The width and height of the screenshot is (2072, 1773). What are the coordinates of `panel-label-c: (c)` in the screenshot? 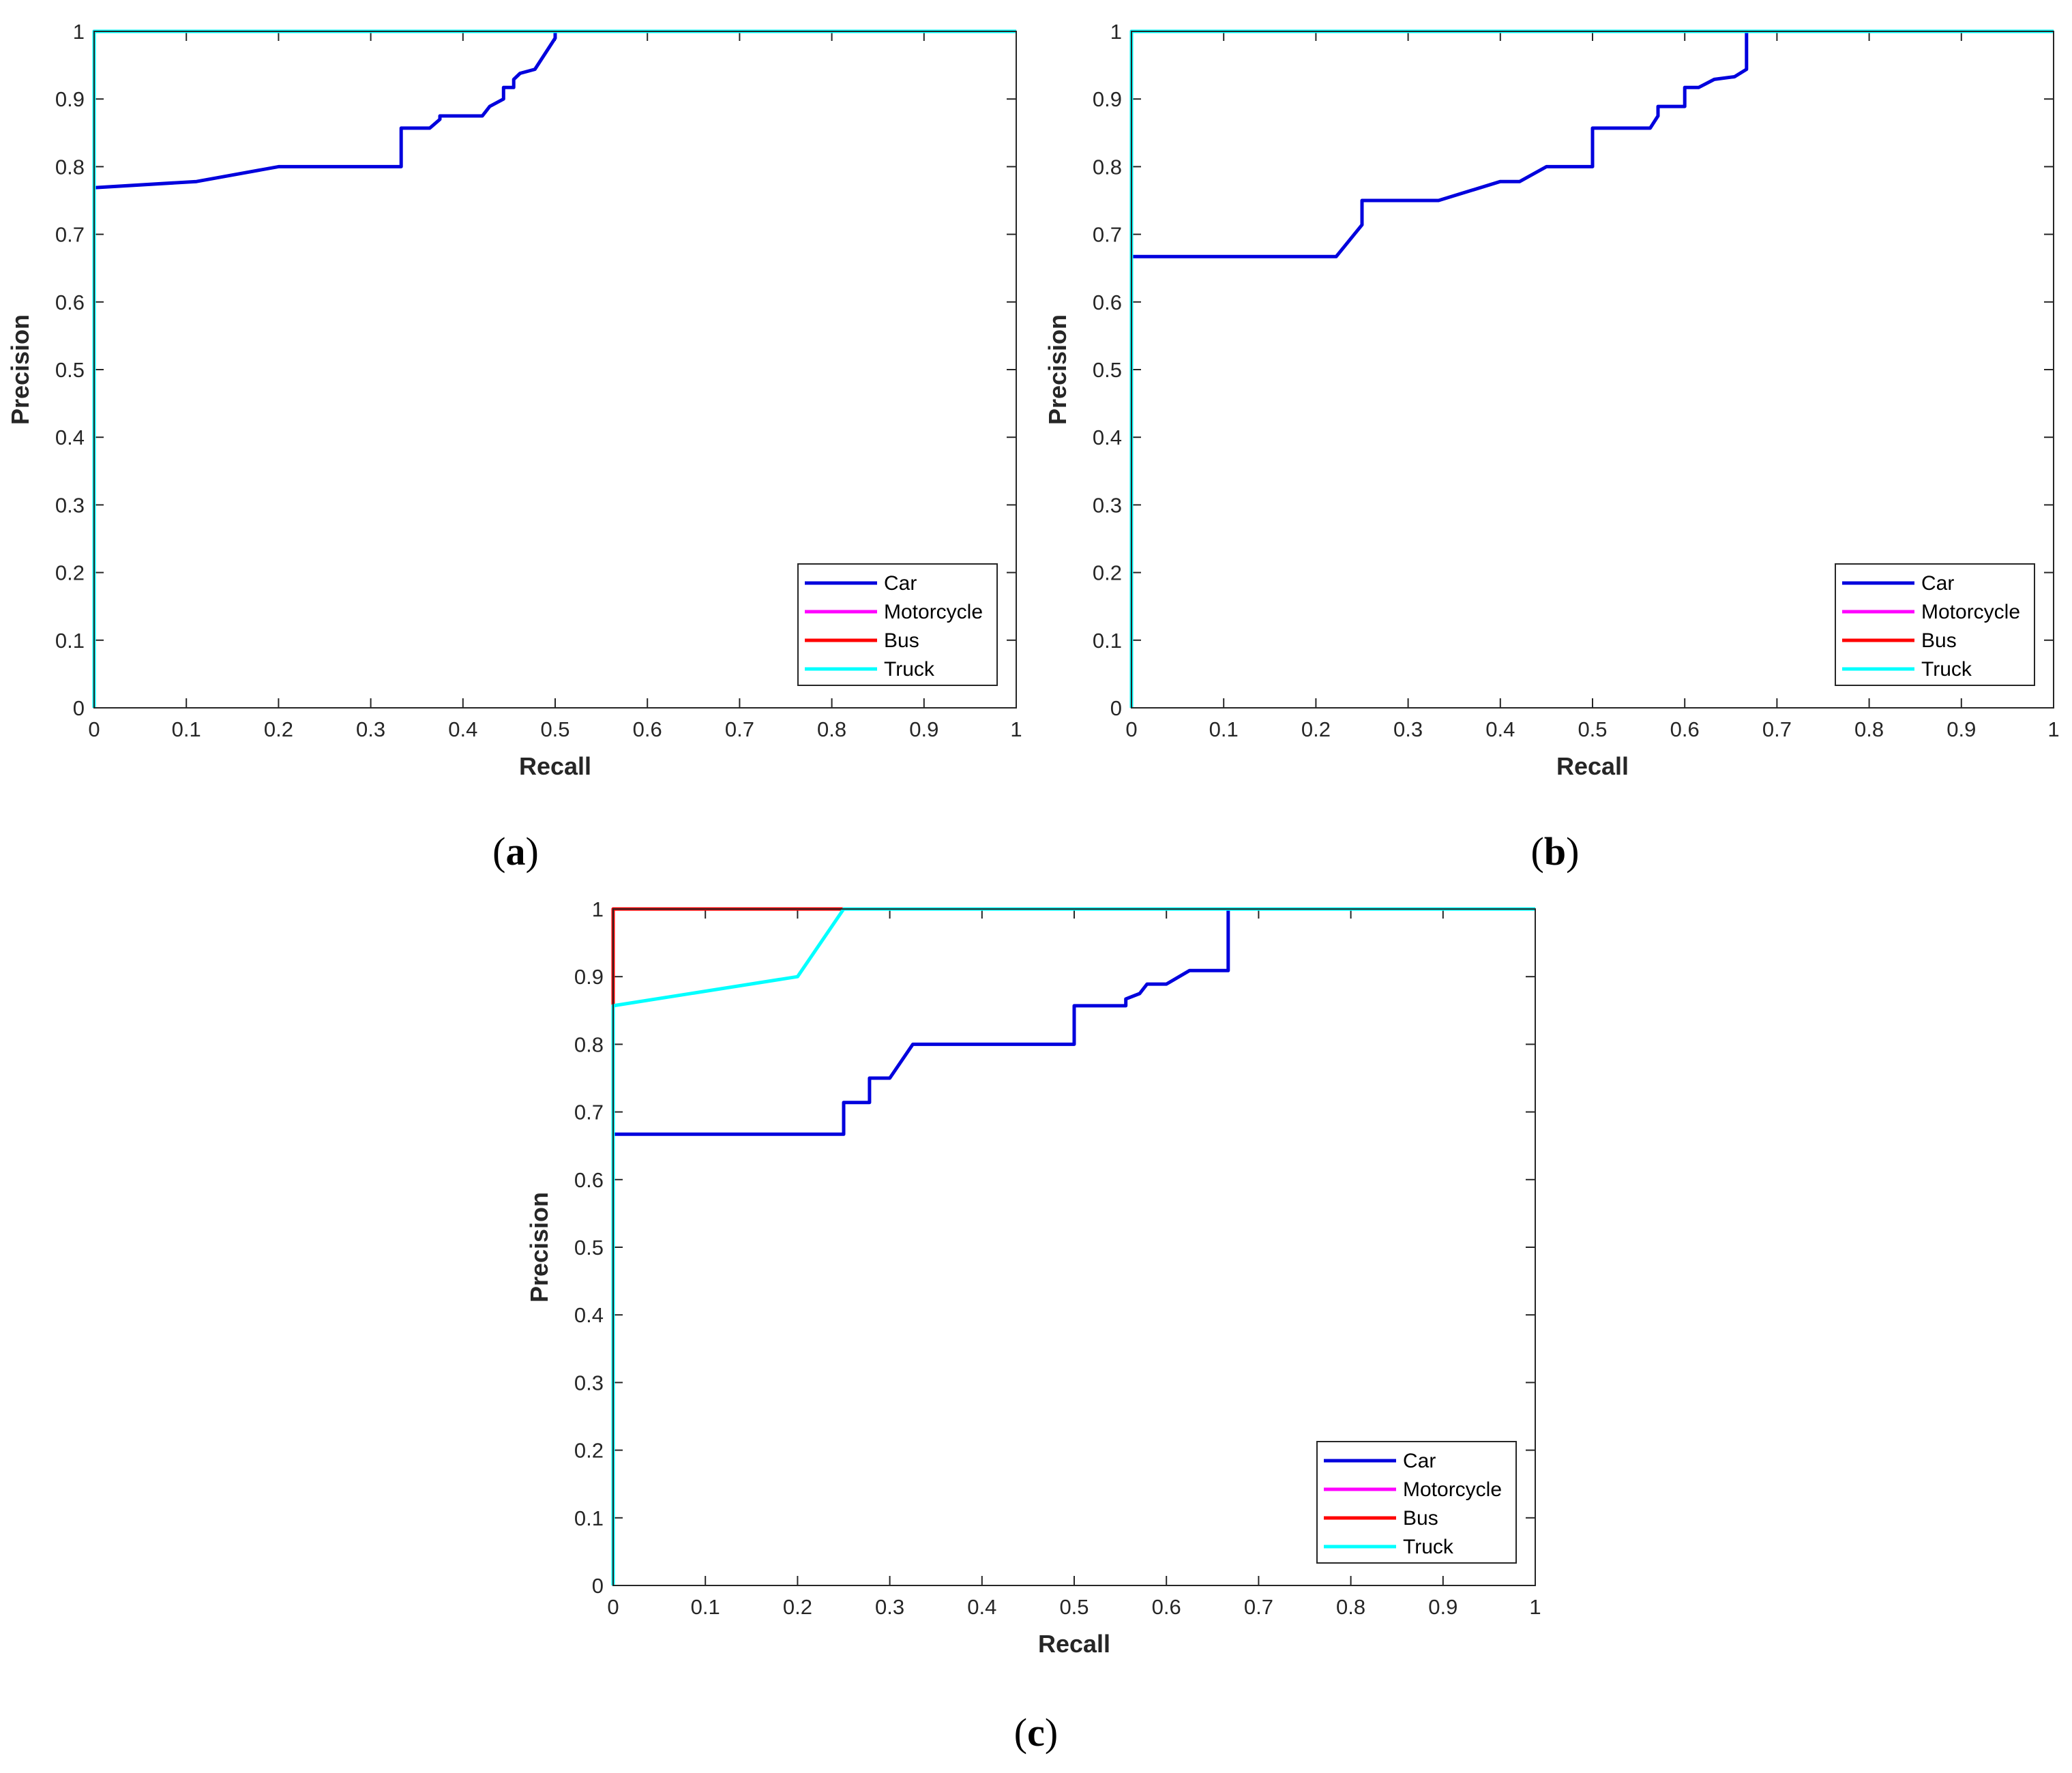 It's located at (1036, 1732).